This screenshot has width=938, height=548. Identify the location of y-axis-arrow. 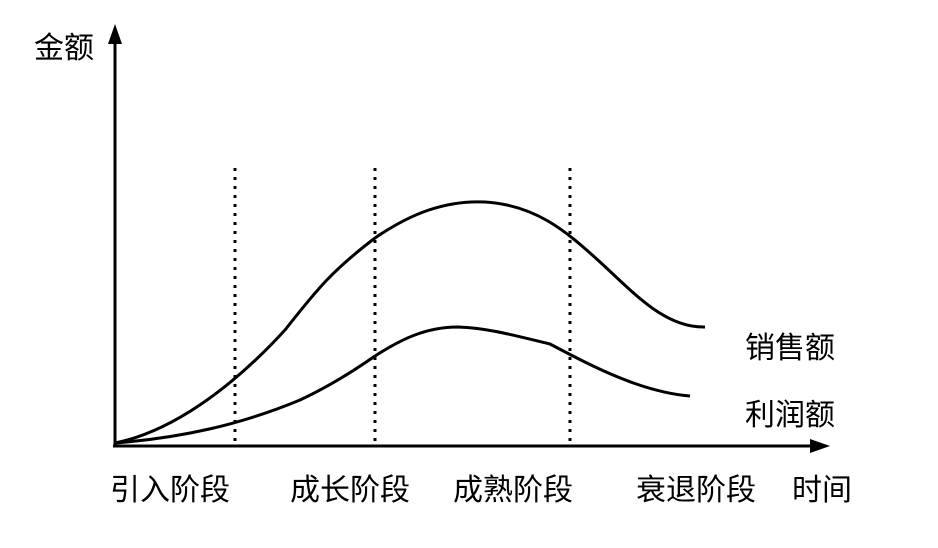
(115, 34).